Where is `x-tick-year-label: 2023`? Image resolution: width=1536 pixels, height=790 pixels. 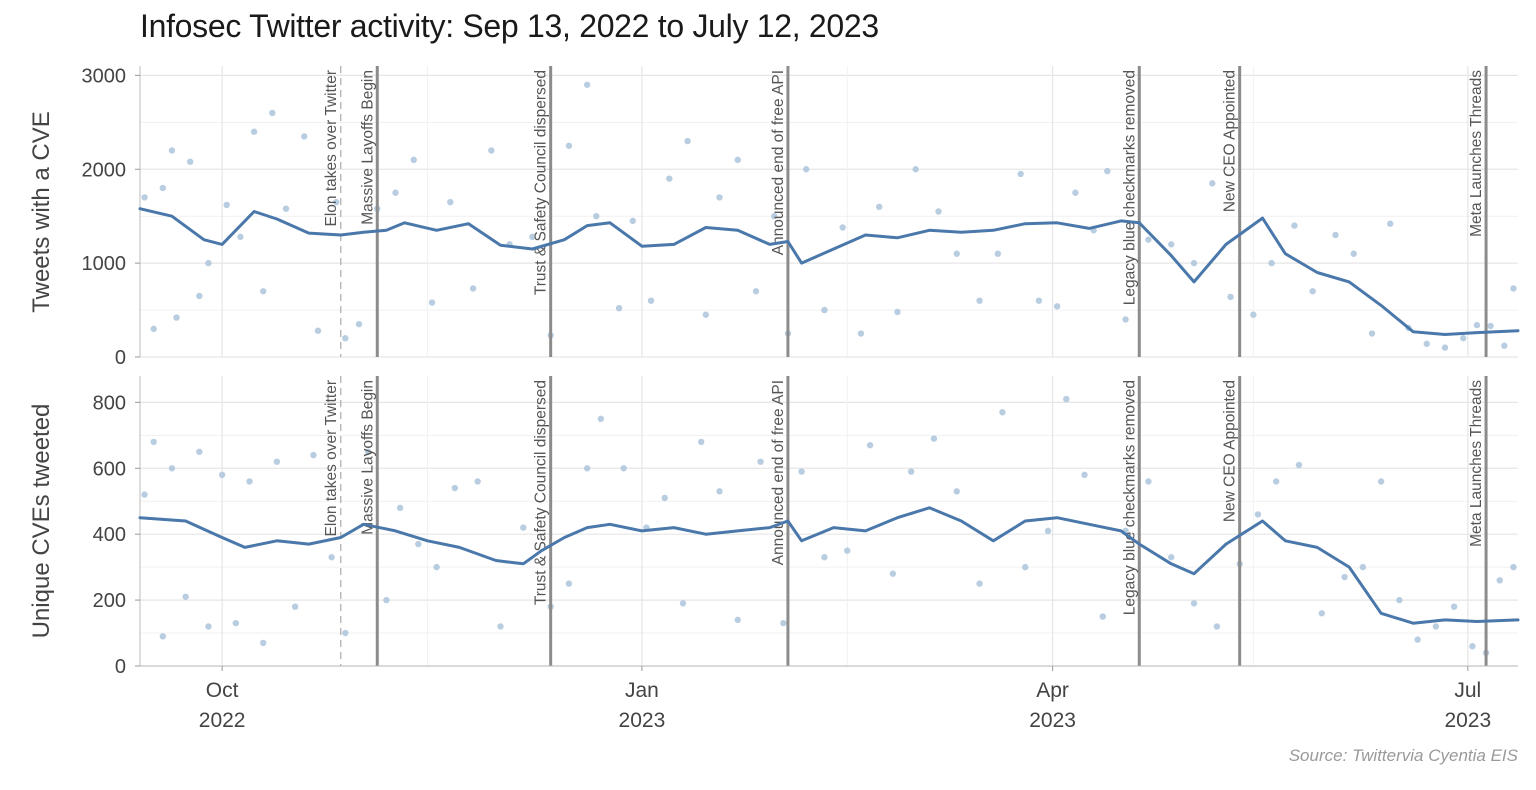 x-tick-year-label: 2023 is located at coordinates (1467, 720).